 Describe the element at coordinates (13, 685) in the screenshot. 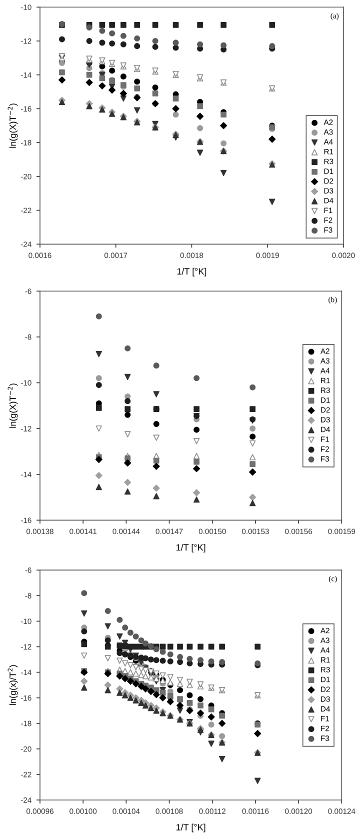

I see `y-axis-title: ln(g(x)/T$^{2}$)` at that location.